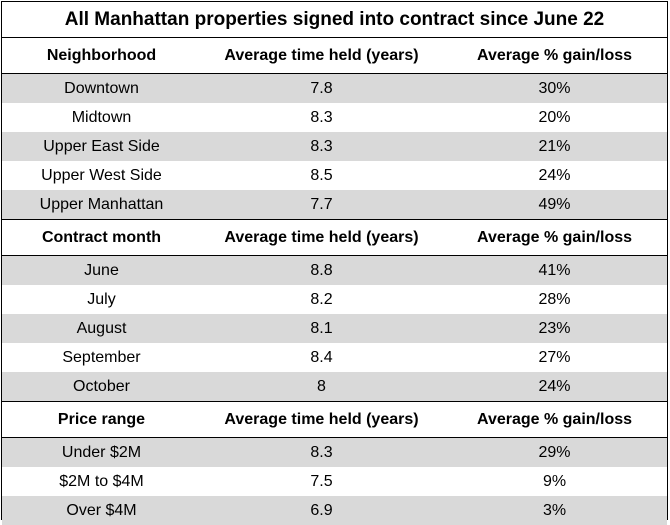 The height and width of the screenshot is (525, 670). Describe the element at coordinates (321, 88) in the screenshot. I see `table-cell-col-2: 7.8` at that location.